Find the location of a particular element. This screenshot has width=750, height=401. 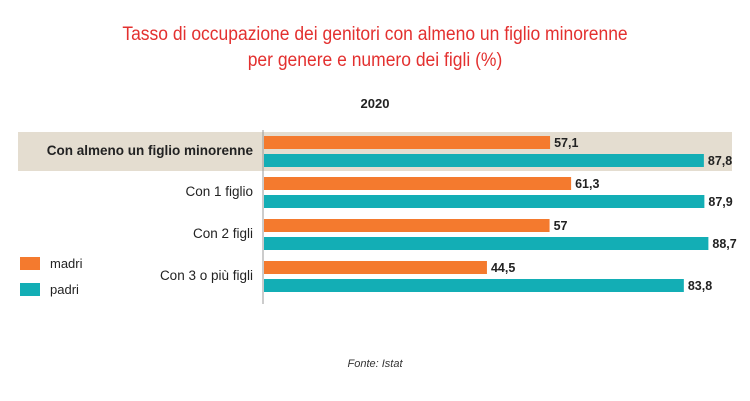

value-label-padri: 87,9 is located at coordinates (720, 202).